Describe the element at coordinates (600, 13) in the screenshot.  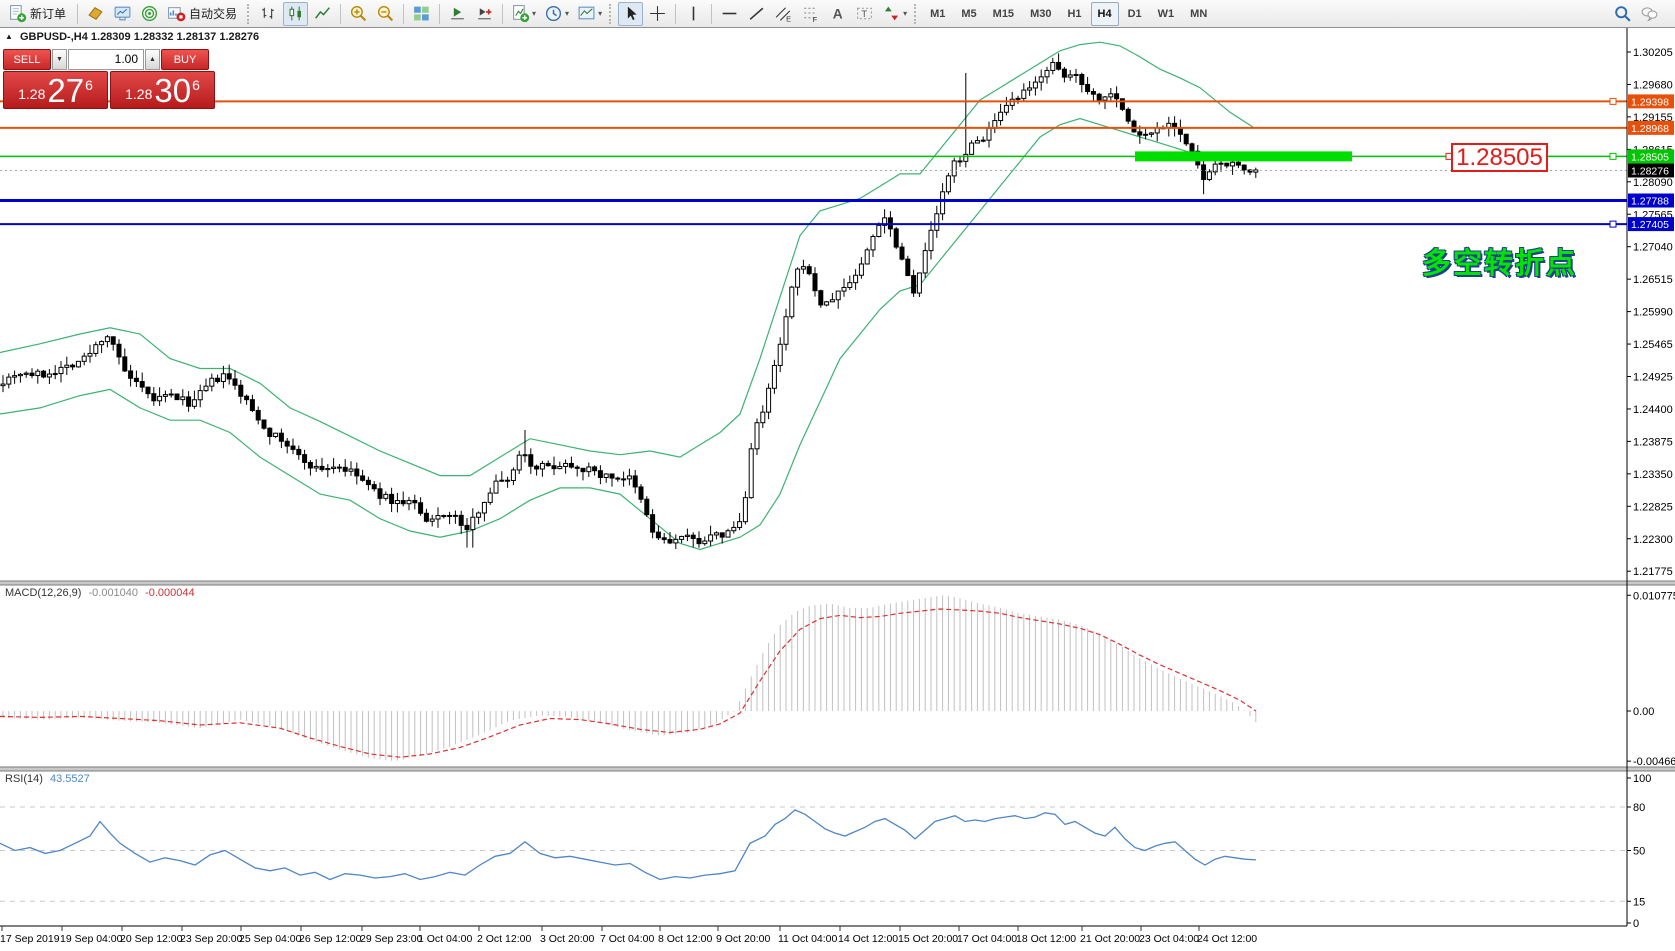
I see `templates-dropdown-caret: ▾` at that location.